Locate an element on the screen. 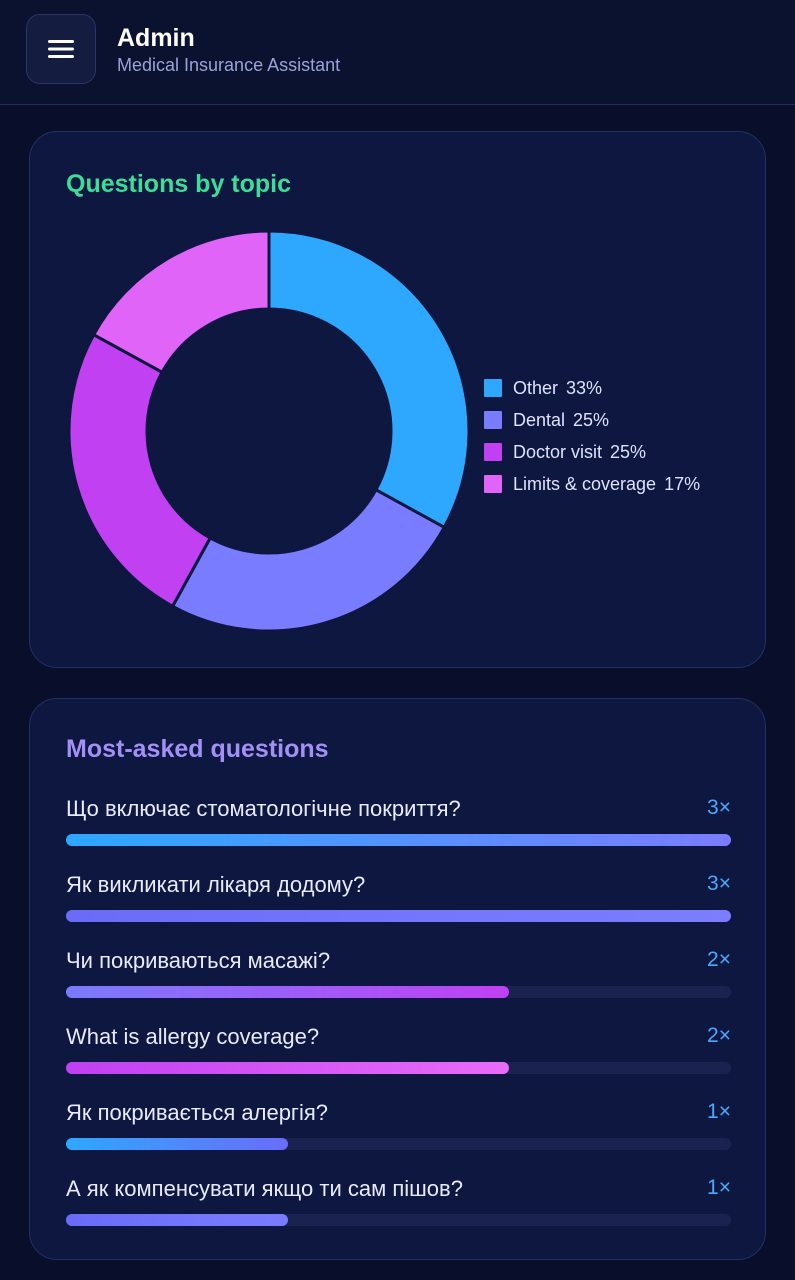  topics-card-title: Questions by topic is located at coordinates (179, 184).